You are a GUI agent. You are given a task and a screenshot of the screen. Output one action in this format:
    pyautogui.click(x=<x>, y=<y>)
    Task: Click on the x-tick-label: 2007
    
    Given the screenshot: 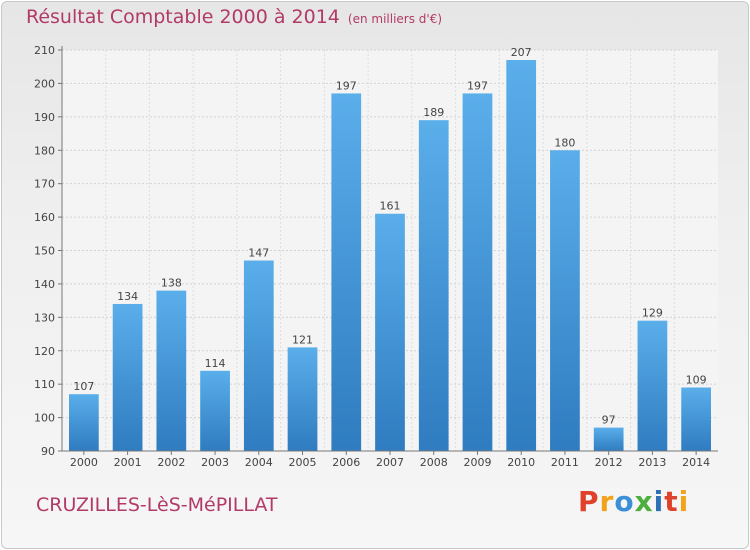 What is the action you would take?
    pyautogui.click(x=390, y=462)
    